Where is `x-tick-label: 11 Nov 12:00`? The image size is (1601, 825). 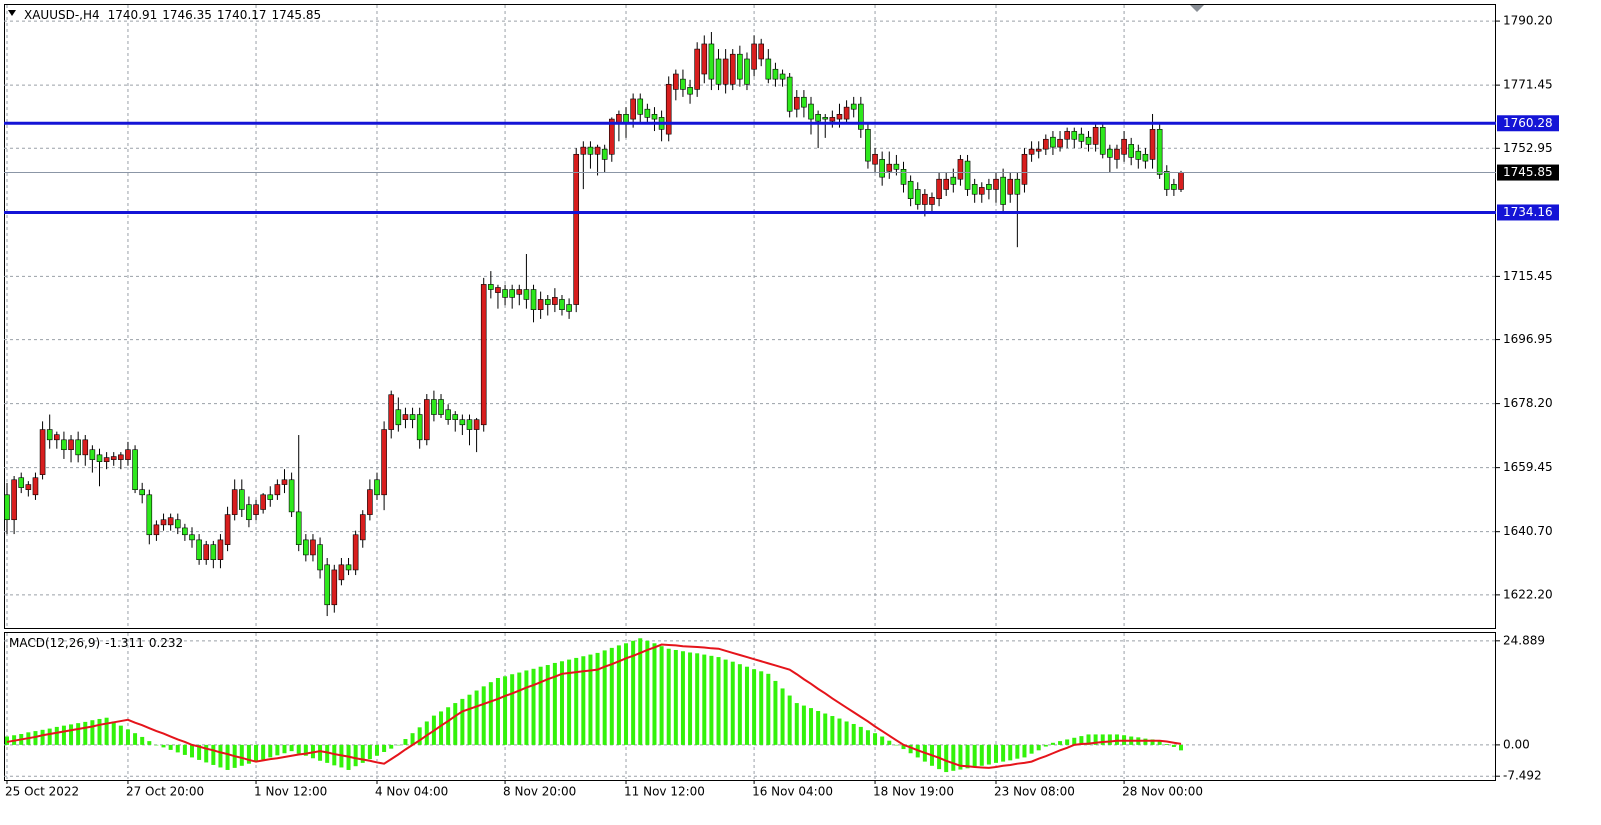
x-tick-label: 11 Nov 12:00 is located at coordinates (664, 792).